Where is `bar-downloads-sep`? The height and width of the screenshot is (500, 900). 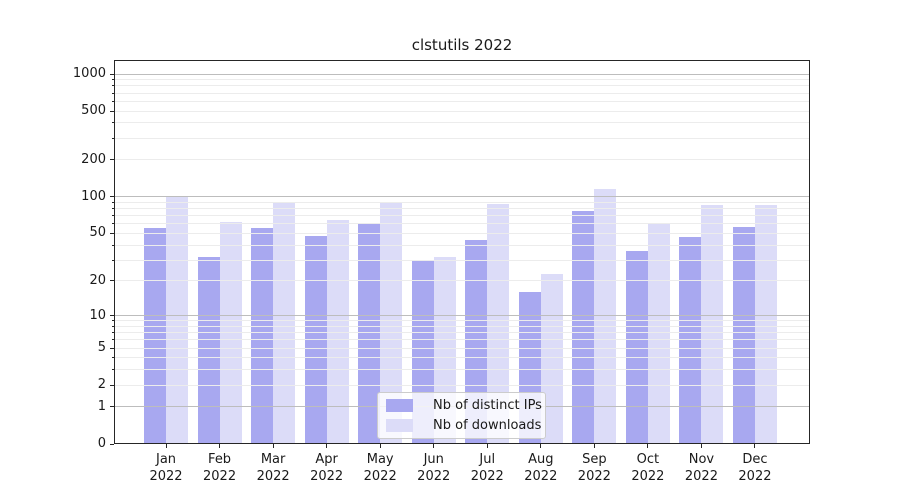 bar-downloads-sep is located at coordinates (605, 316).